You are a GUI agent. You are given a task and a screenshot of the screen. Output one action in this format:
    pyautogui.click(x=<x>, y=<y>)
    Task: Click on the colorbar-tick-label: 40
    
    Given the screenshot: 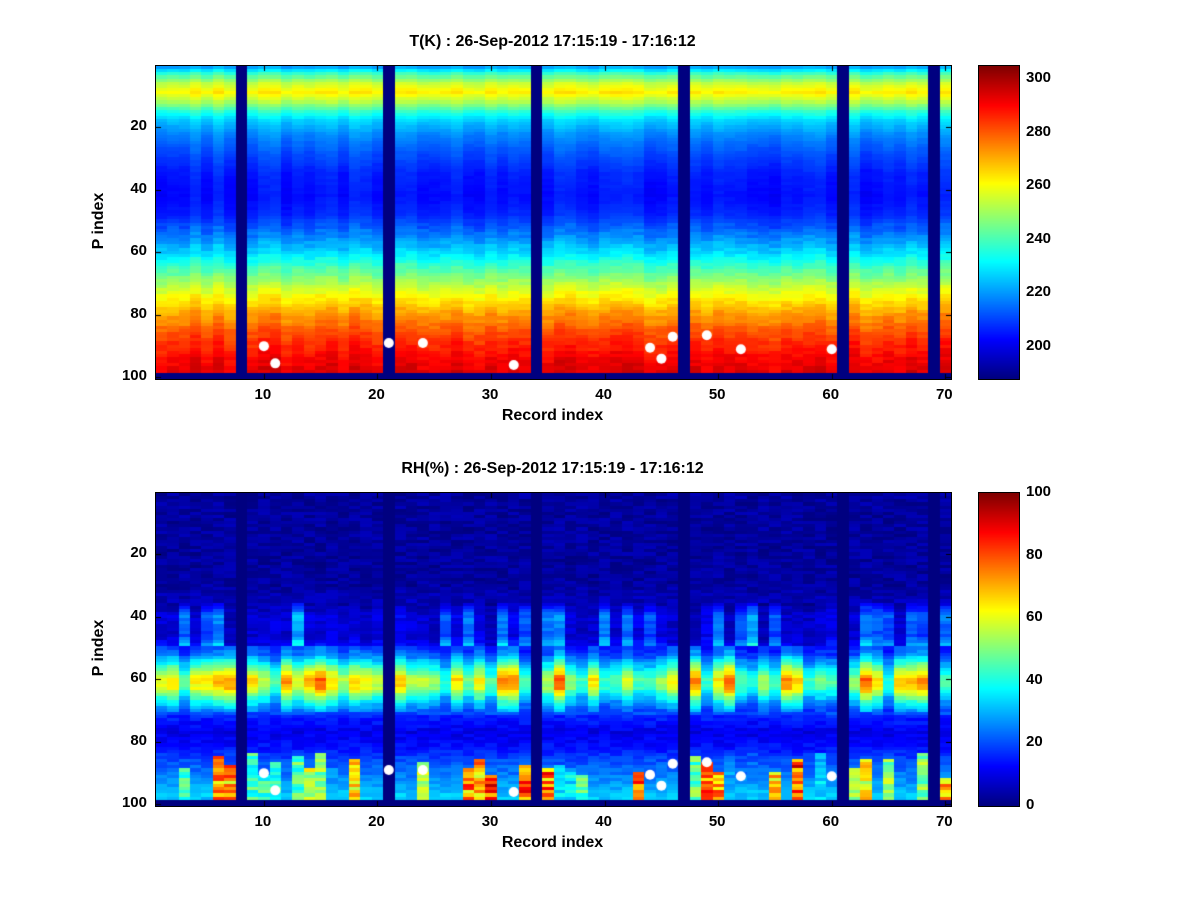 What is the action you would take?
    pyautogui.click(x=1034, y=679)
    